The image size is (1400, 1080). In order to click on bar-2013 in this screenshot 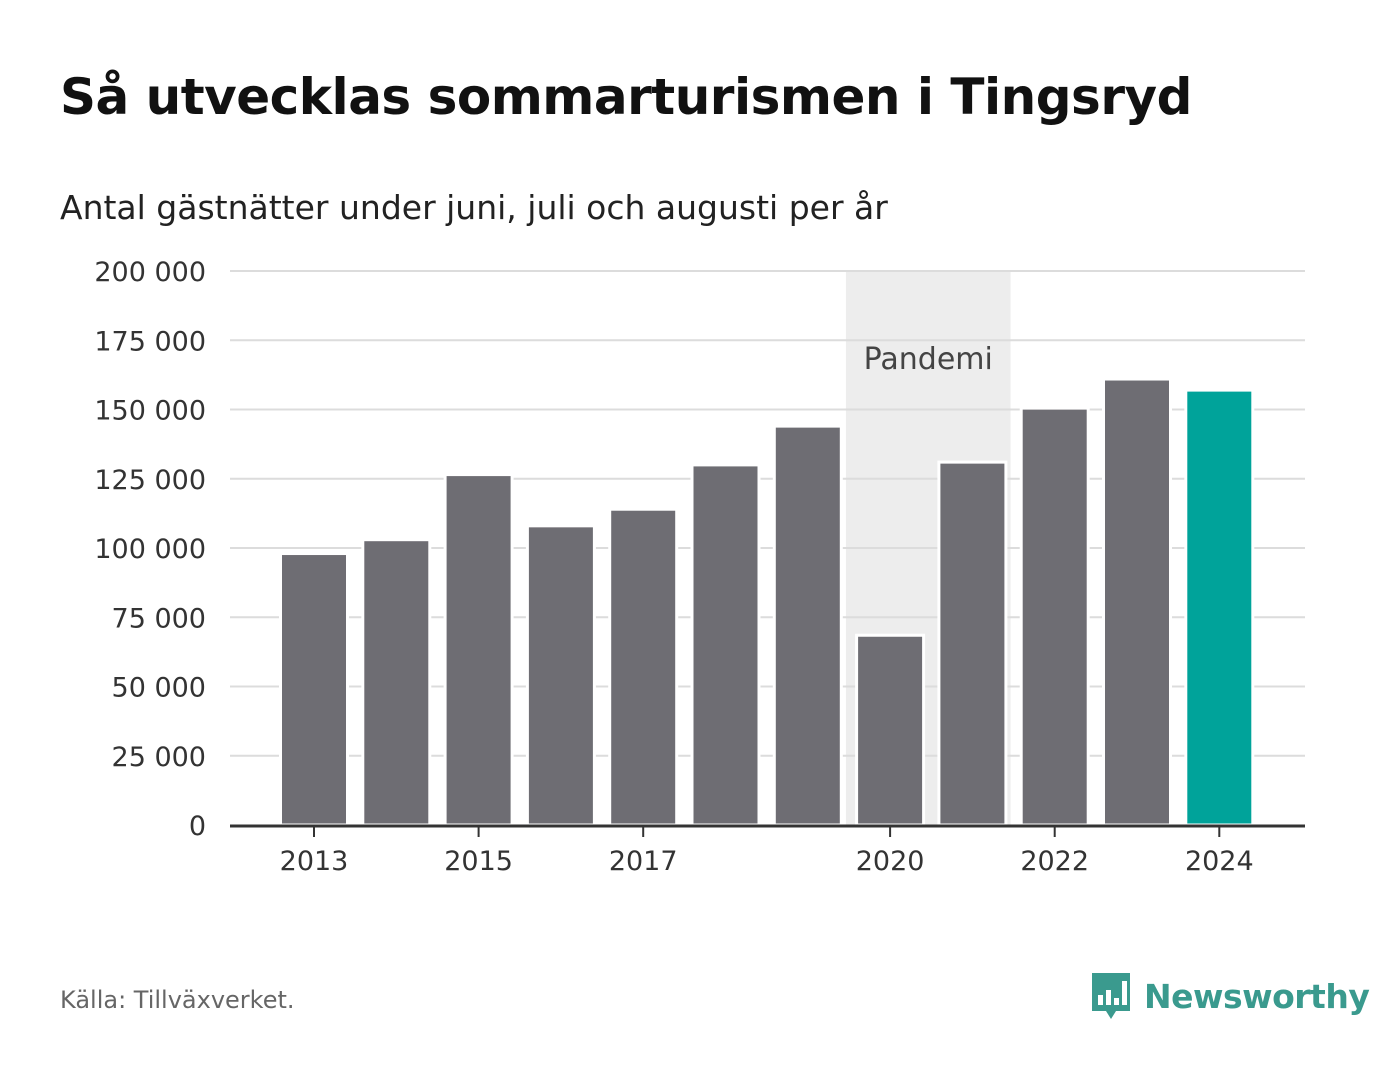, I will do `click(314, 689)`.